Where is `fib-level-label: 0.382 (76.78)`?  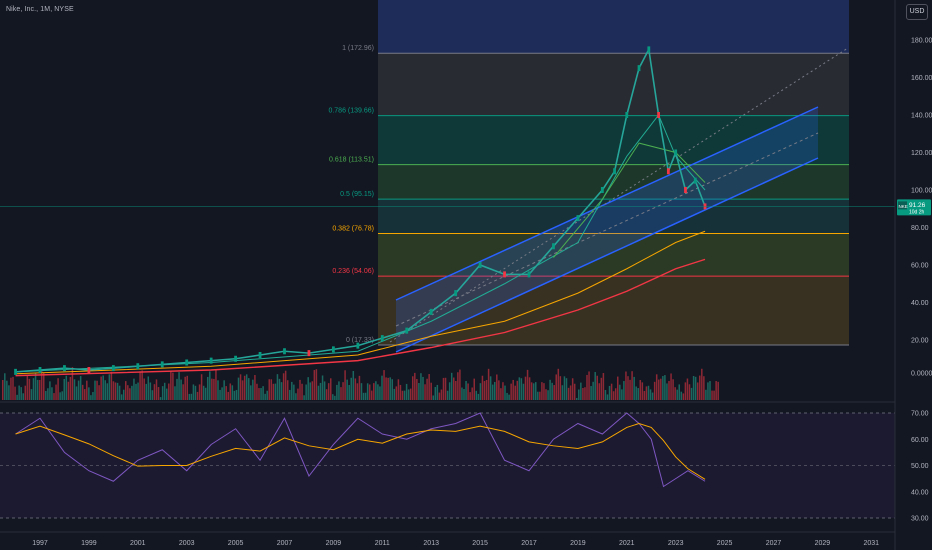 fib-level-label: 0.382 (76.78) is located at coordinates (353, 229).